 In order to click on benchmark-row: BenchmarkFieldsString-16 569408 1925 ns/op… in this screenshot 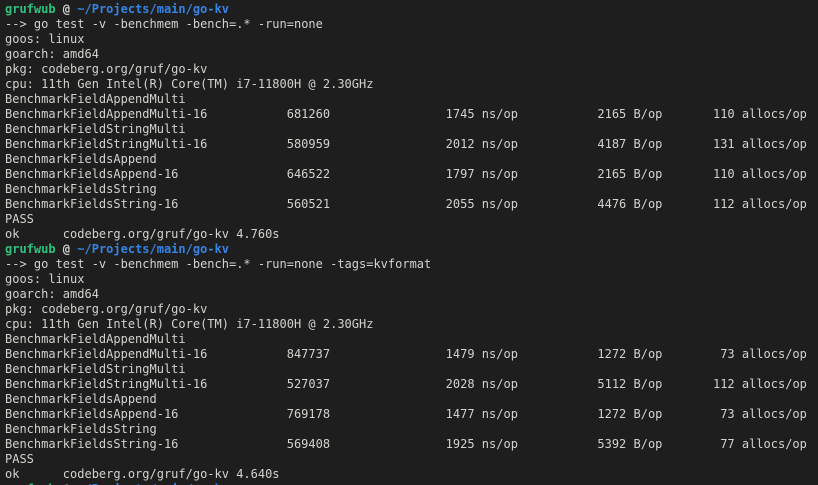, I will do `click(411, 444)`.